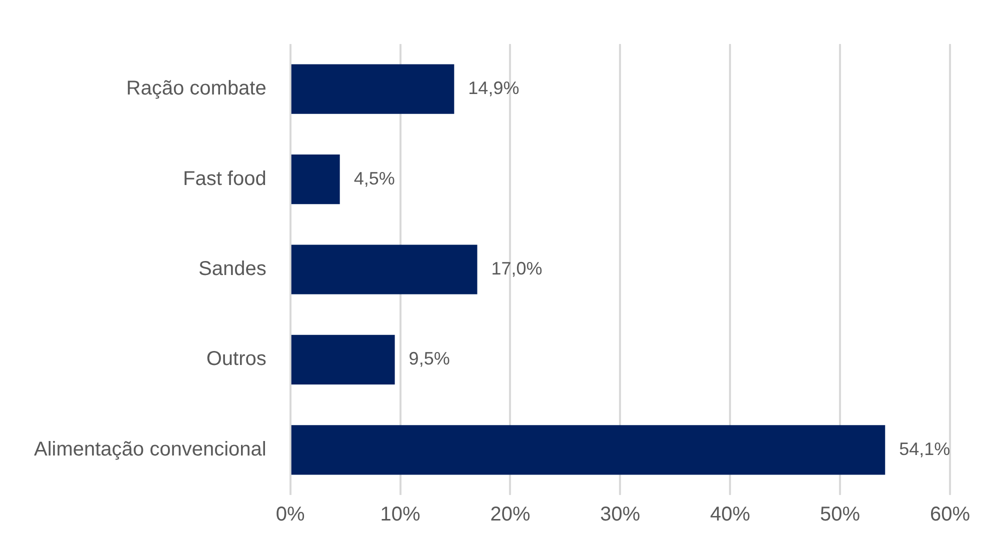  What do you see at coordinates (150, 449) in the screenshot?
I see `y-tick-label: Alimentação convencional` at bounding box center [150, 449].